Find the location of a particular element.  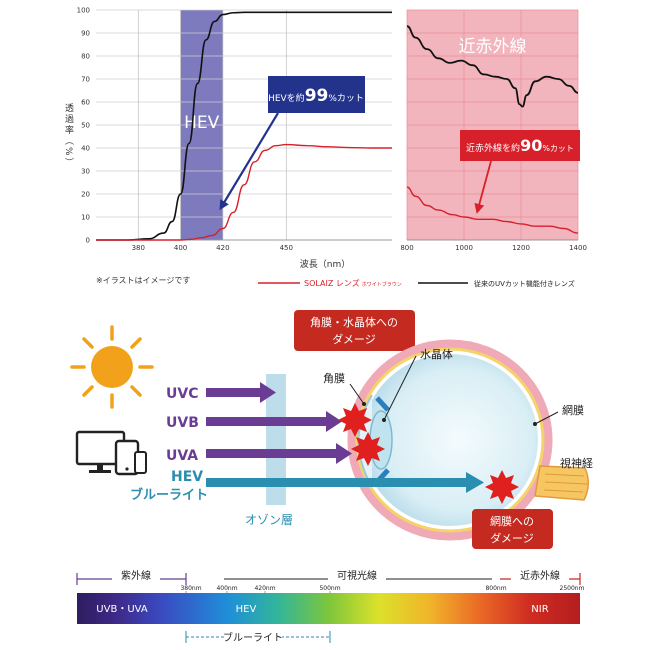

x-tick-label: 1200 is located at coordinates (521, 248).